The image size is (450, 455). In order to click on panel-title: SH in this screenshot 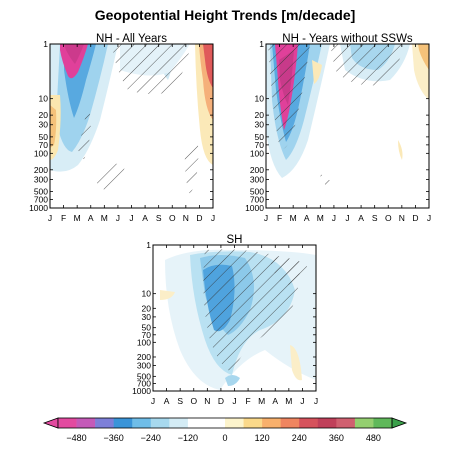, I will do `click(235, 240)`.